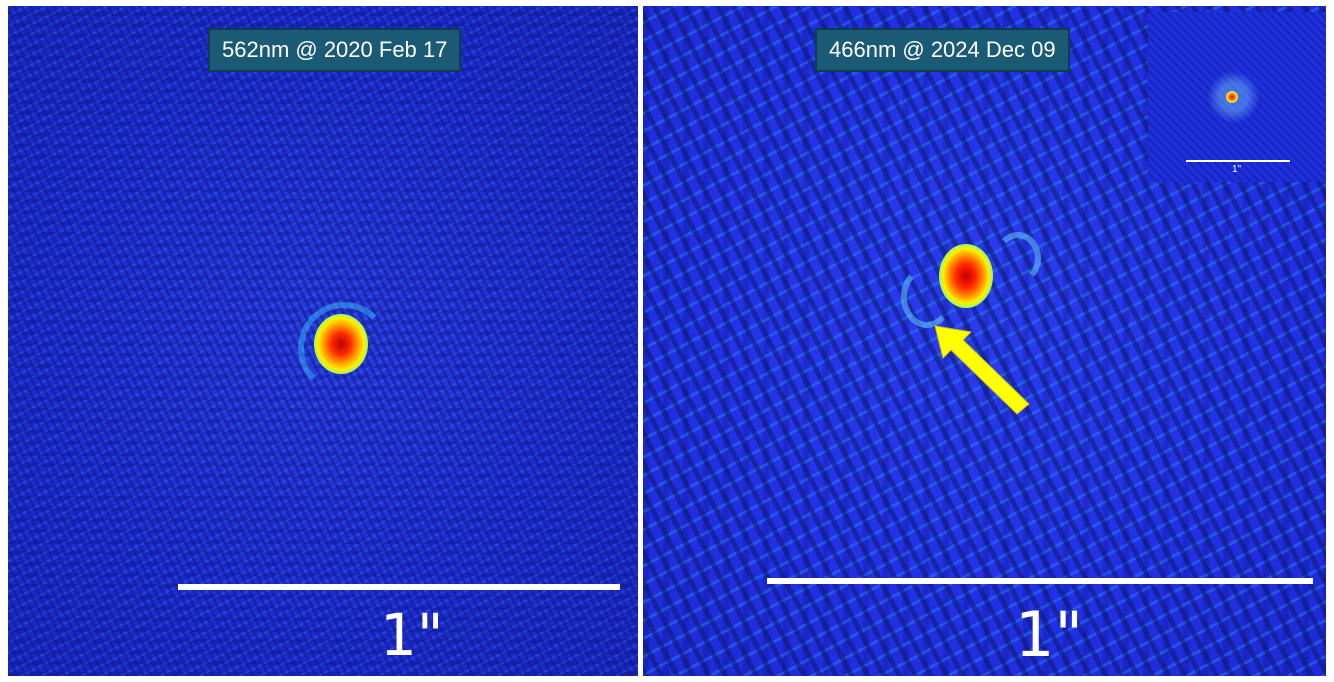 This screenshot has width=1334, height=682. I want to click on wavelength-date-label: 466nm @ 2024 Dec 09, so click(942, 50).